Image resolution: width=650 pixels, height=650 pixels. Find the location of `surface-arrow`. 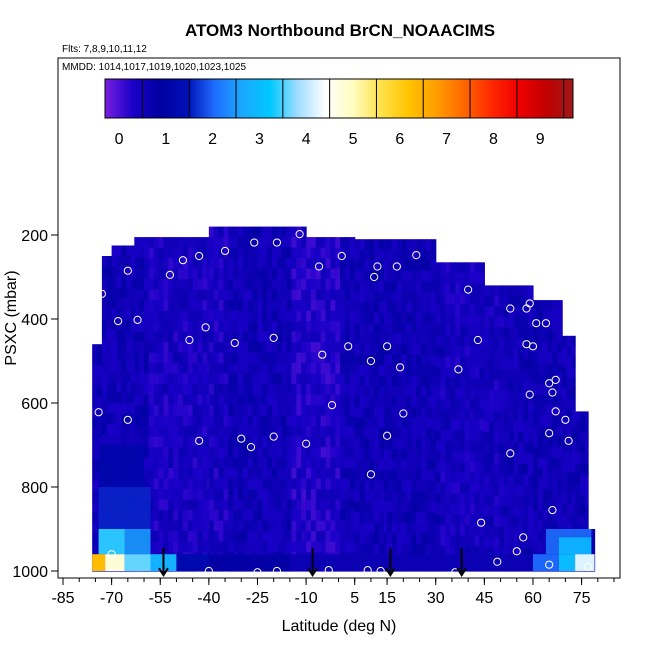

surface-arrow is located at coordinates (462, 562).